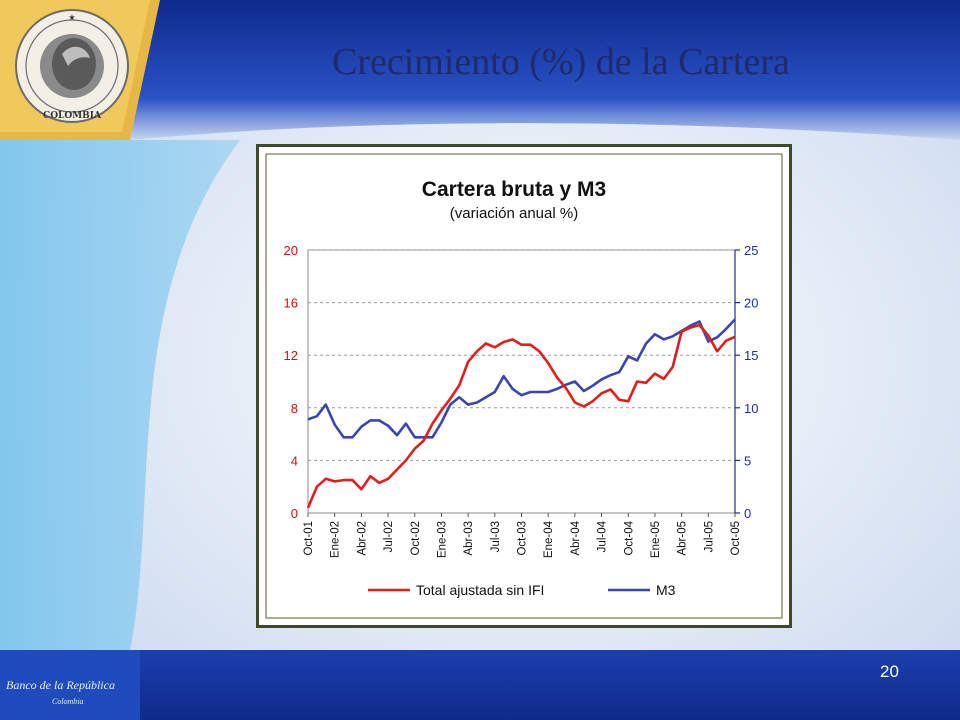 Image resolution: width=960 pixels, height=720 pixels. What do you see at coordinates (751, 408) in the screenshot?
I see `right-tick-label: 10` at bounding box center [751, 408].